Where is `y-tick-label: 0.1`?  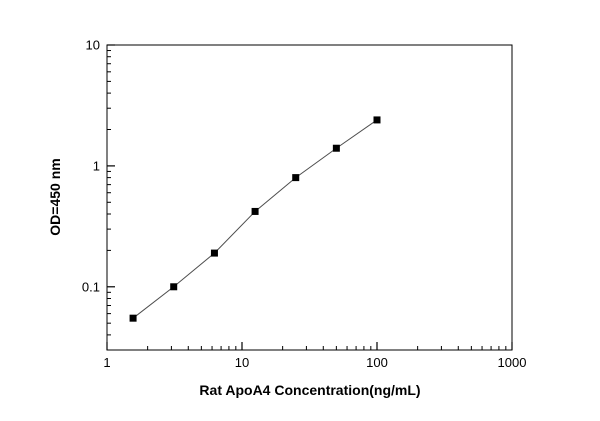
y-tick-label: 0.1 is located at coordinates (91, 286).